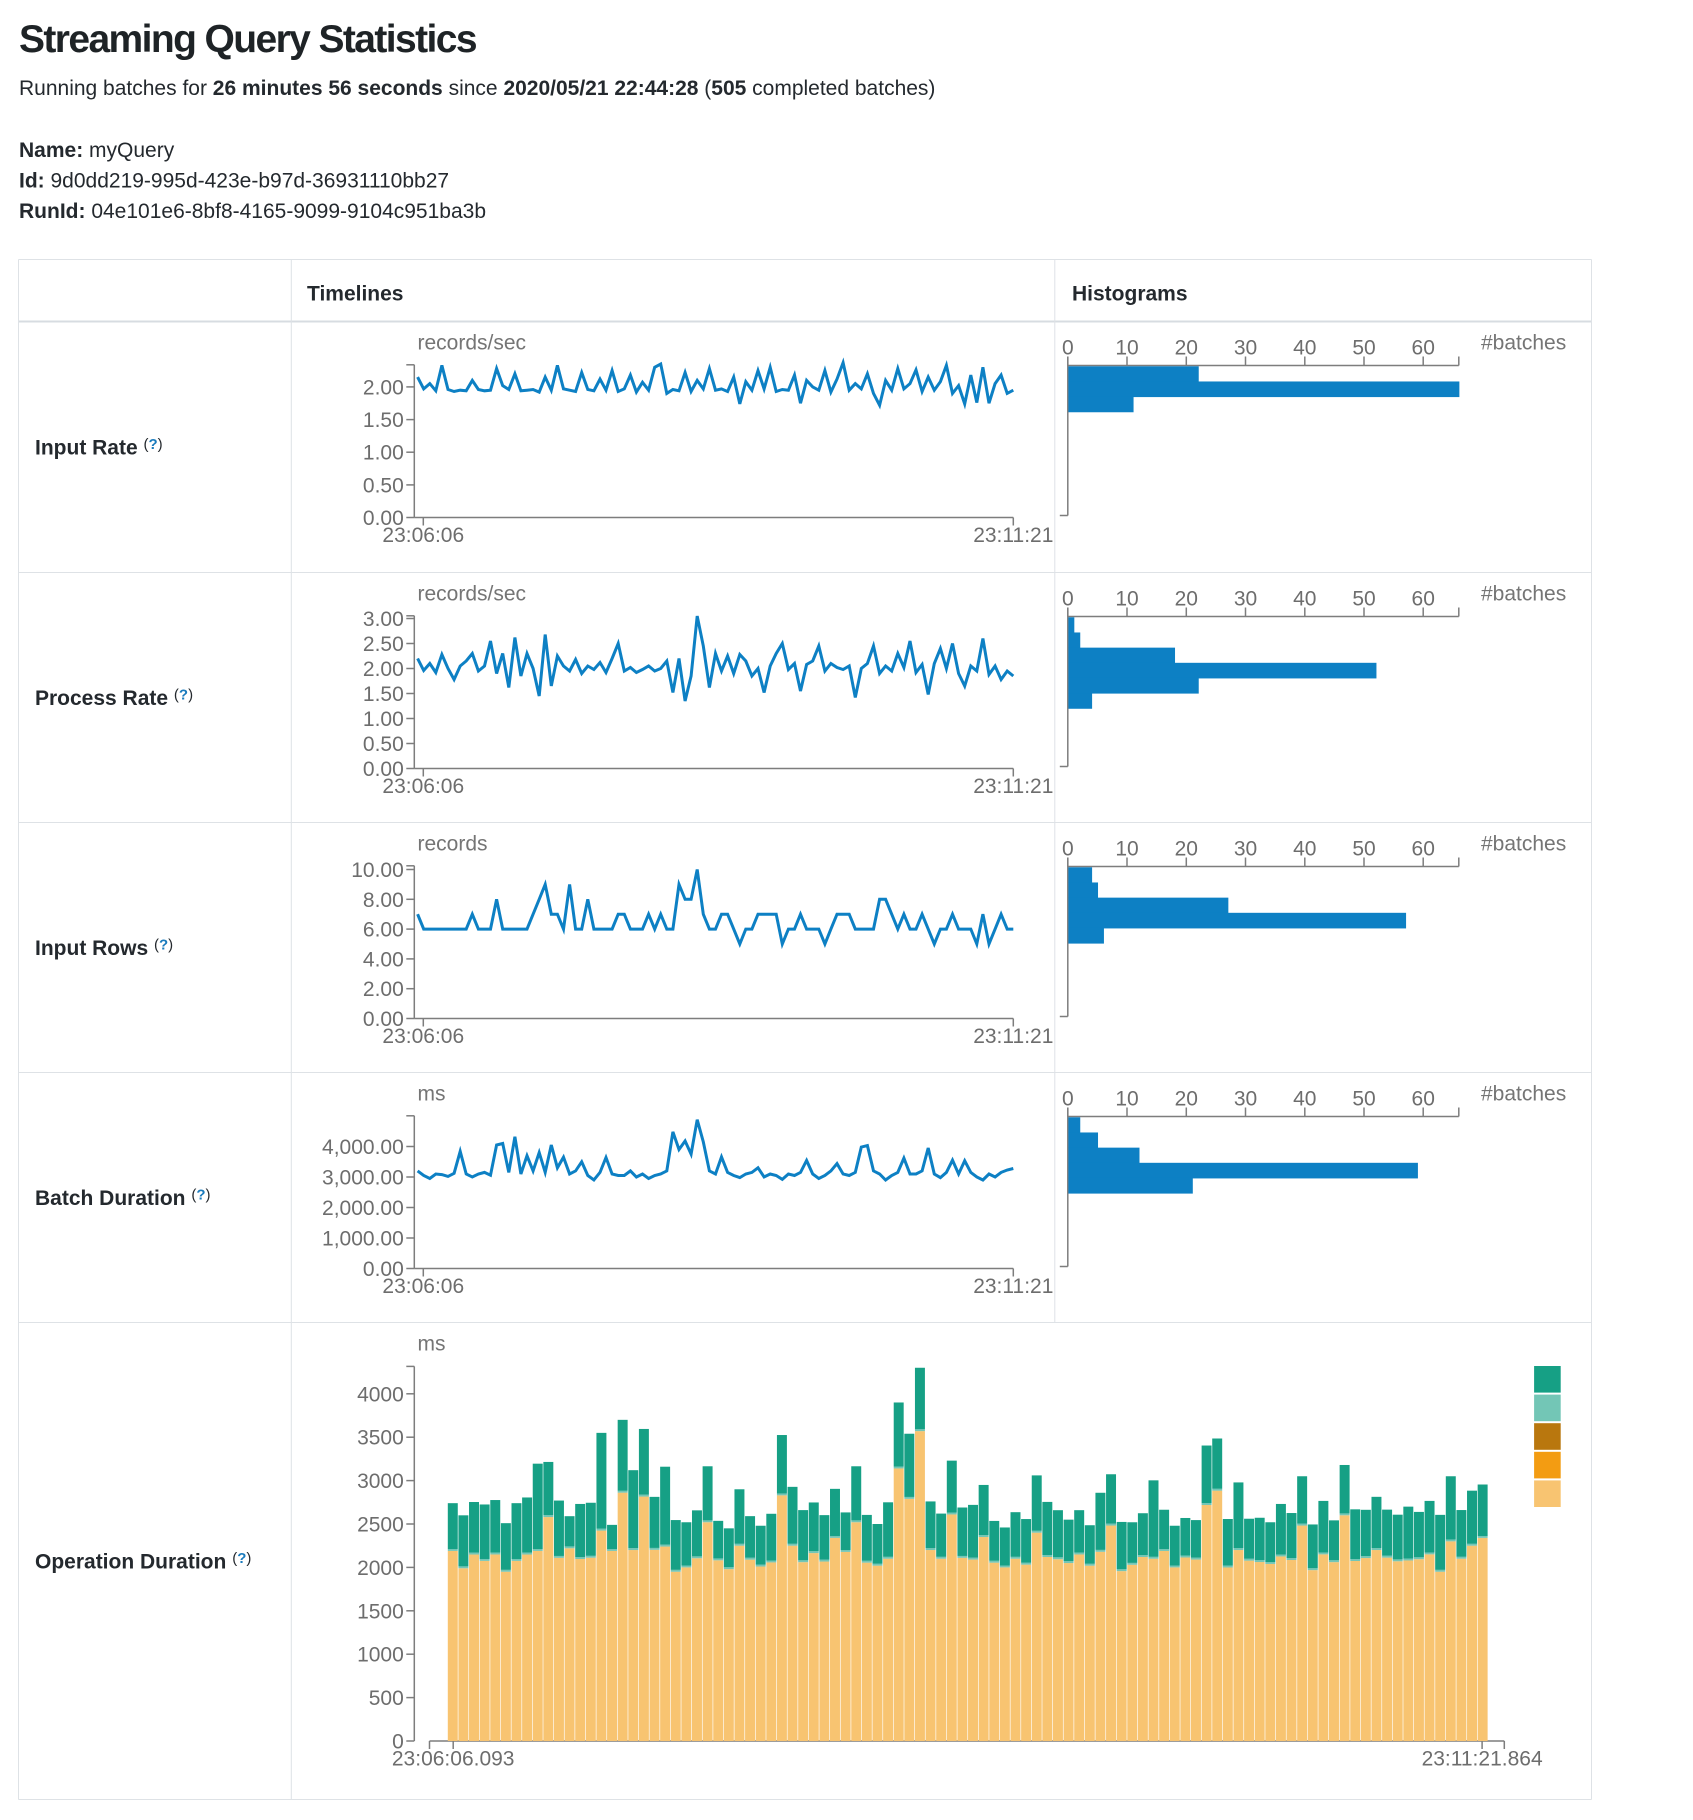 The height and width of the screenshot is (1820, 1693). I want to click on svg-text: 3000, so click(380, 1481).